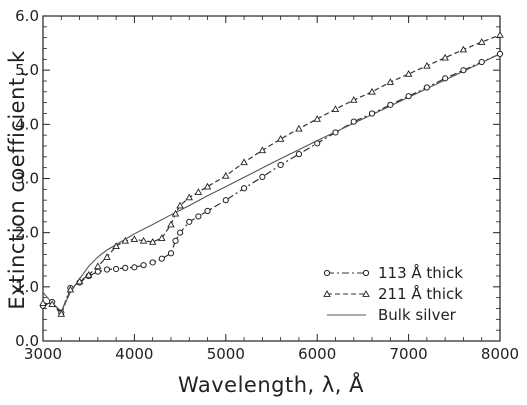 Image resolution: width=527 pixels, height=405 pixels. Describe the element at coordinates (409, 354) in the screenshot. I see `x-tick-label: 7000` at that location.